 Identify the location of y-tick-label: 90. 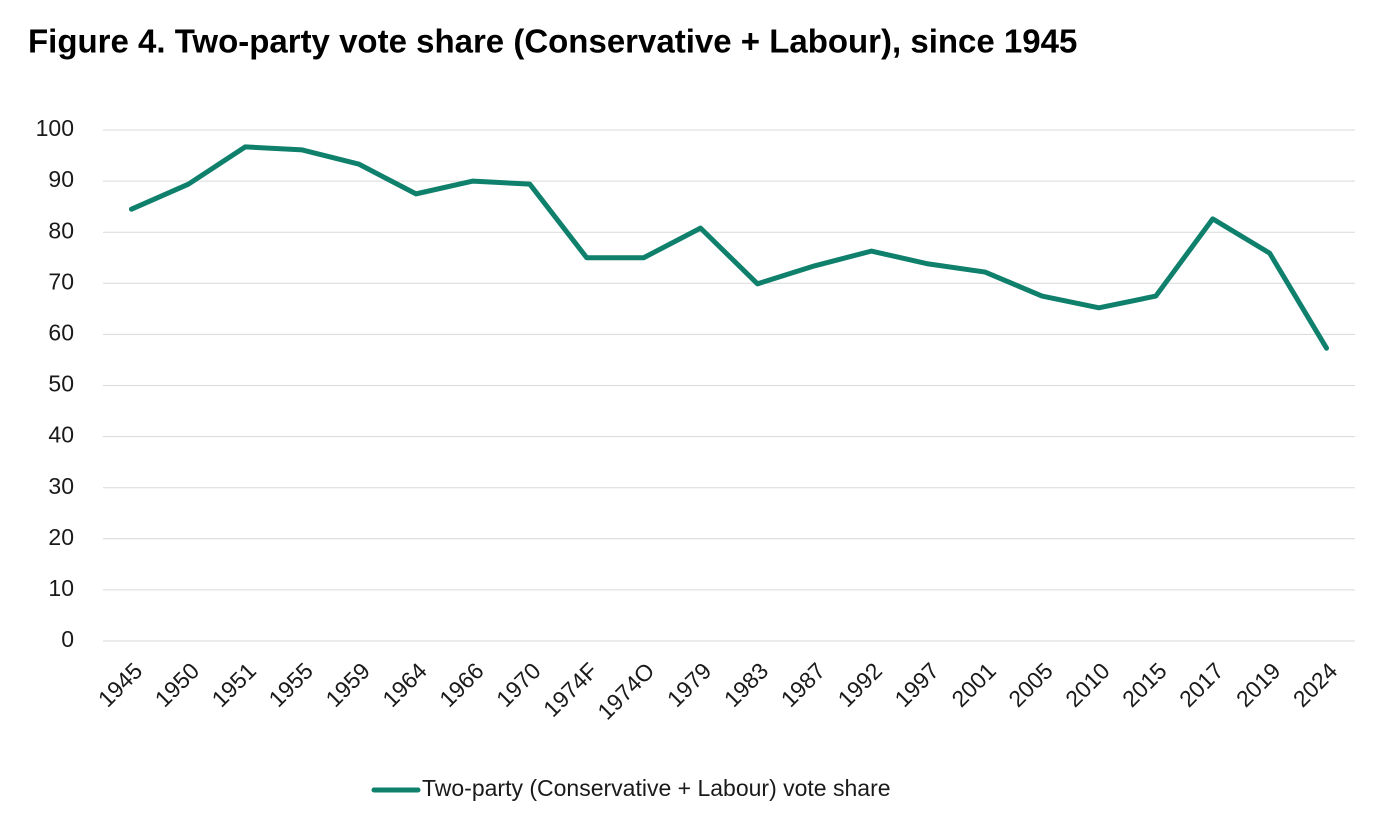
(61, 179).